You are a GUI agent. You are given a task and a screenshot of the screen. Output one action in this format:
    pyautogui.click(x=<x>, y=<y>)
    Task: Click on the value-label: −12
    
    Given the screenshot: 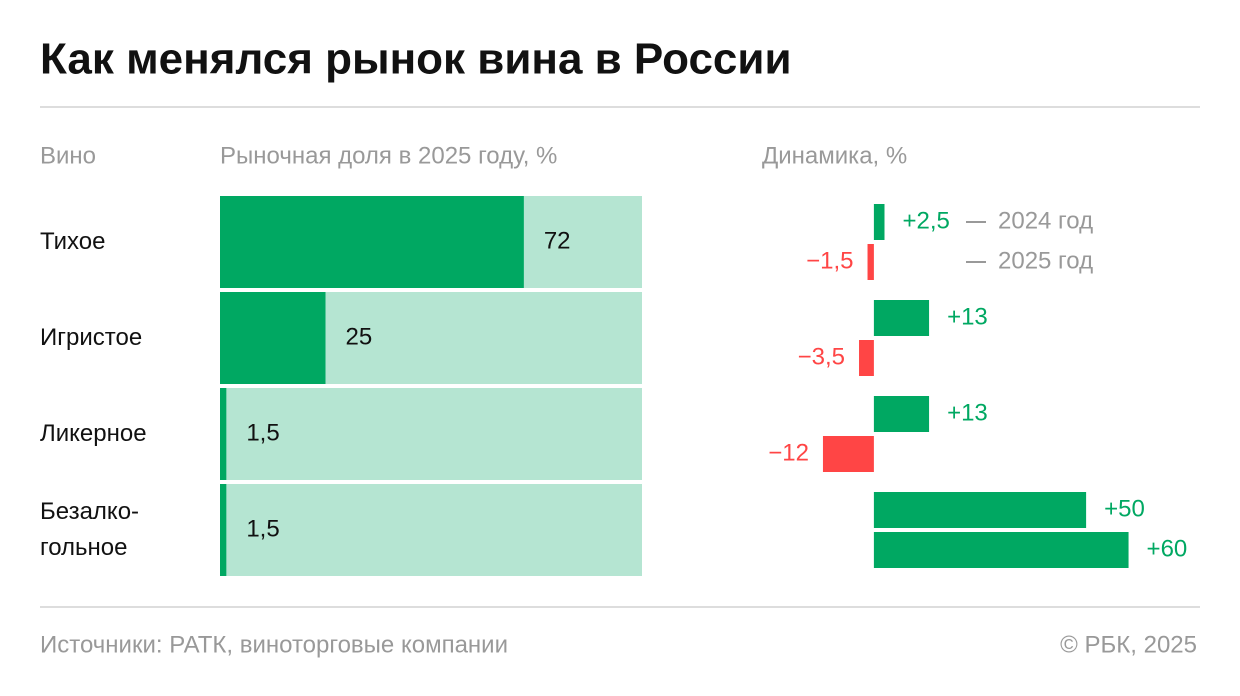 What is the action you would take?
    pyautogui.click(x=788, y=452)
    